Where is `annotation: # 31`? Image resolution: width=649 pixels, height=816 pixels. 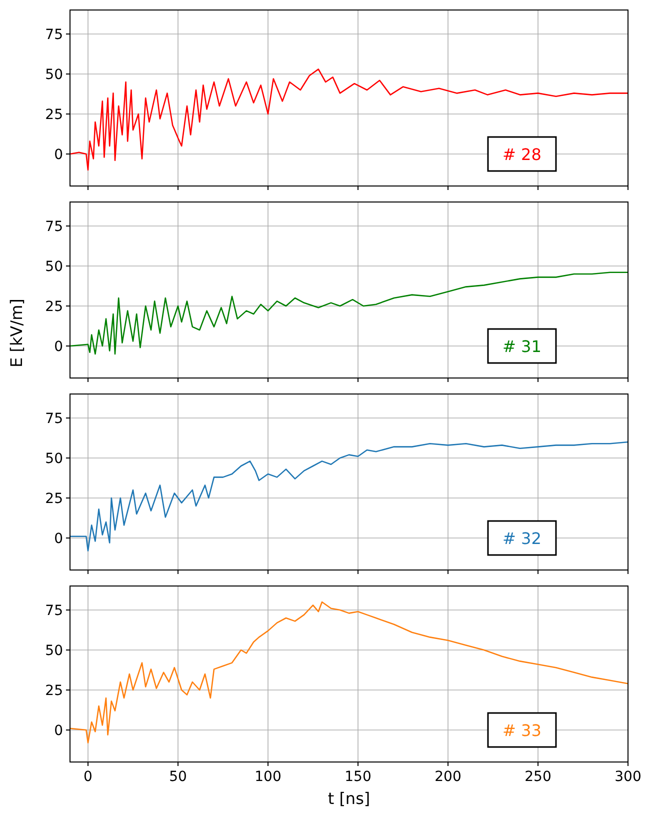 annotation: # 31 is located at coordinates (522, 346).